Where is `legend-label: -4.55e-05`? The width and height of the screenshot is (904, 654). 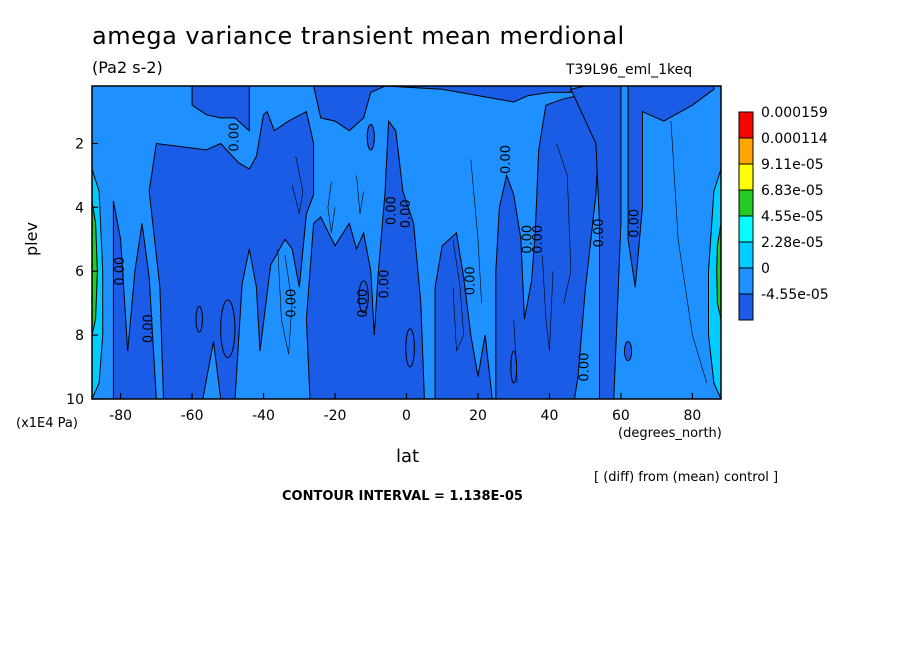 legend-label: -4.55e-05 is located at coordinates (795, 295).